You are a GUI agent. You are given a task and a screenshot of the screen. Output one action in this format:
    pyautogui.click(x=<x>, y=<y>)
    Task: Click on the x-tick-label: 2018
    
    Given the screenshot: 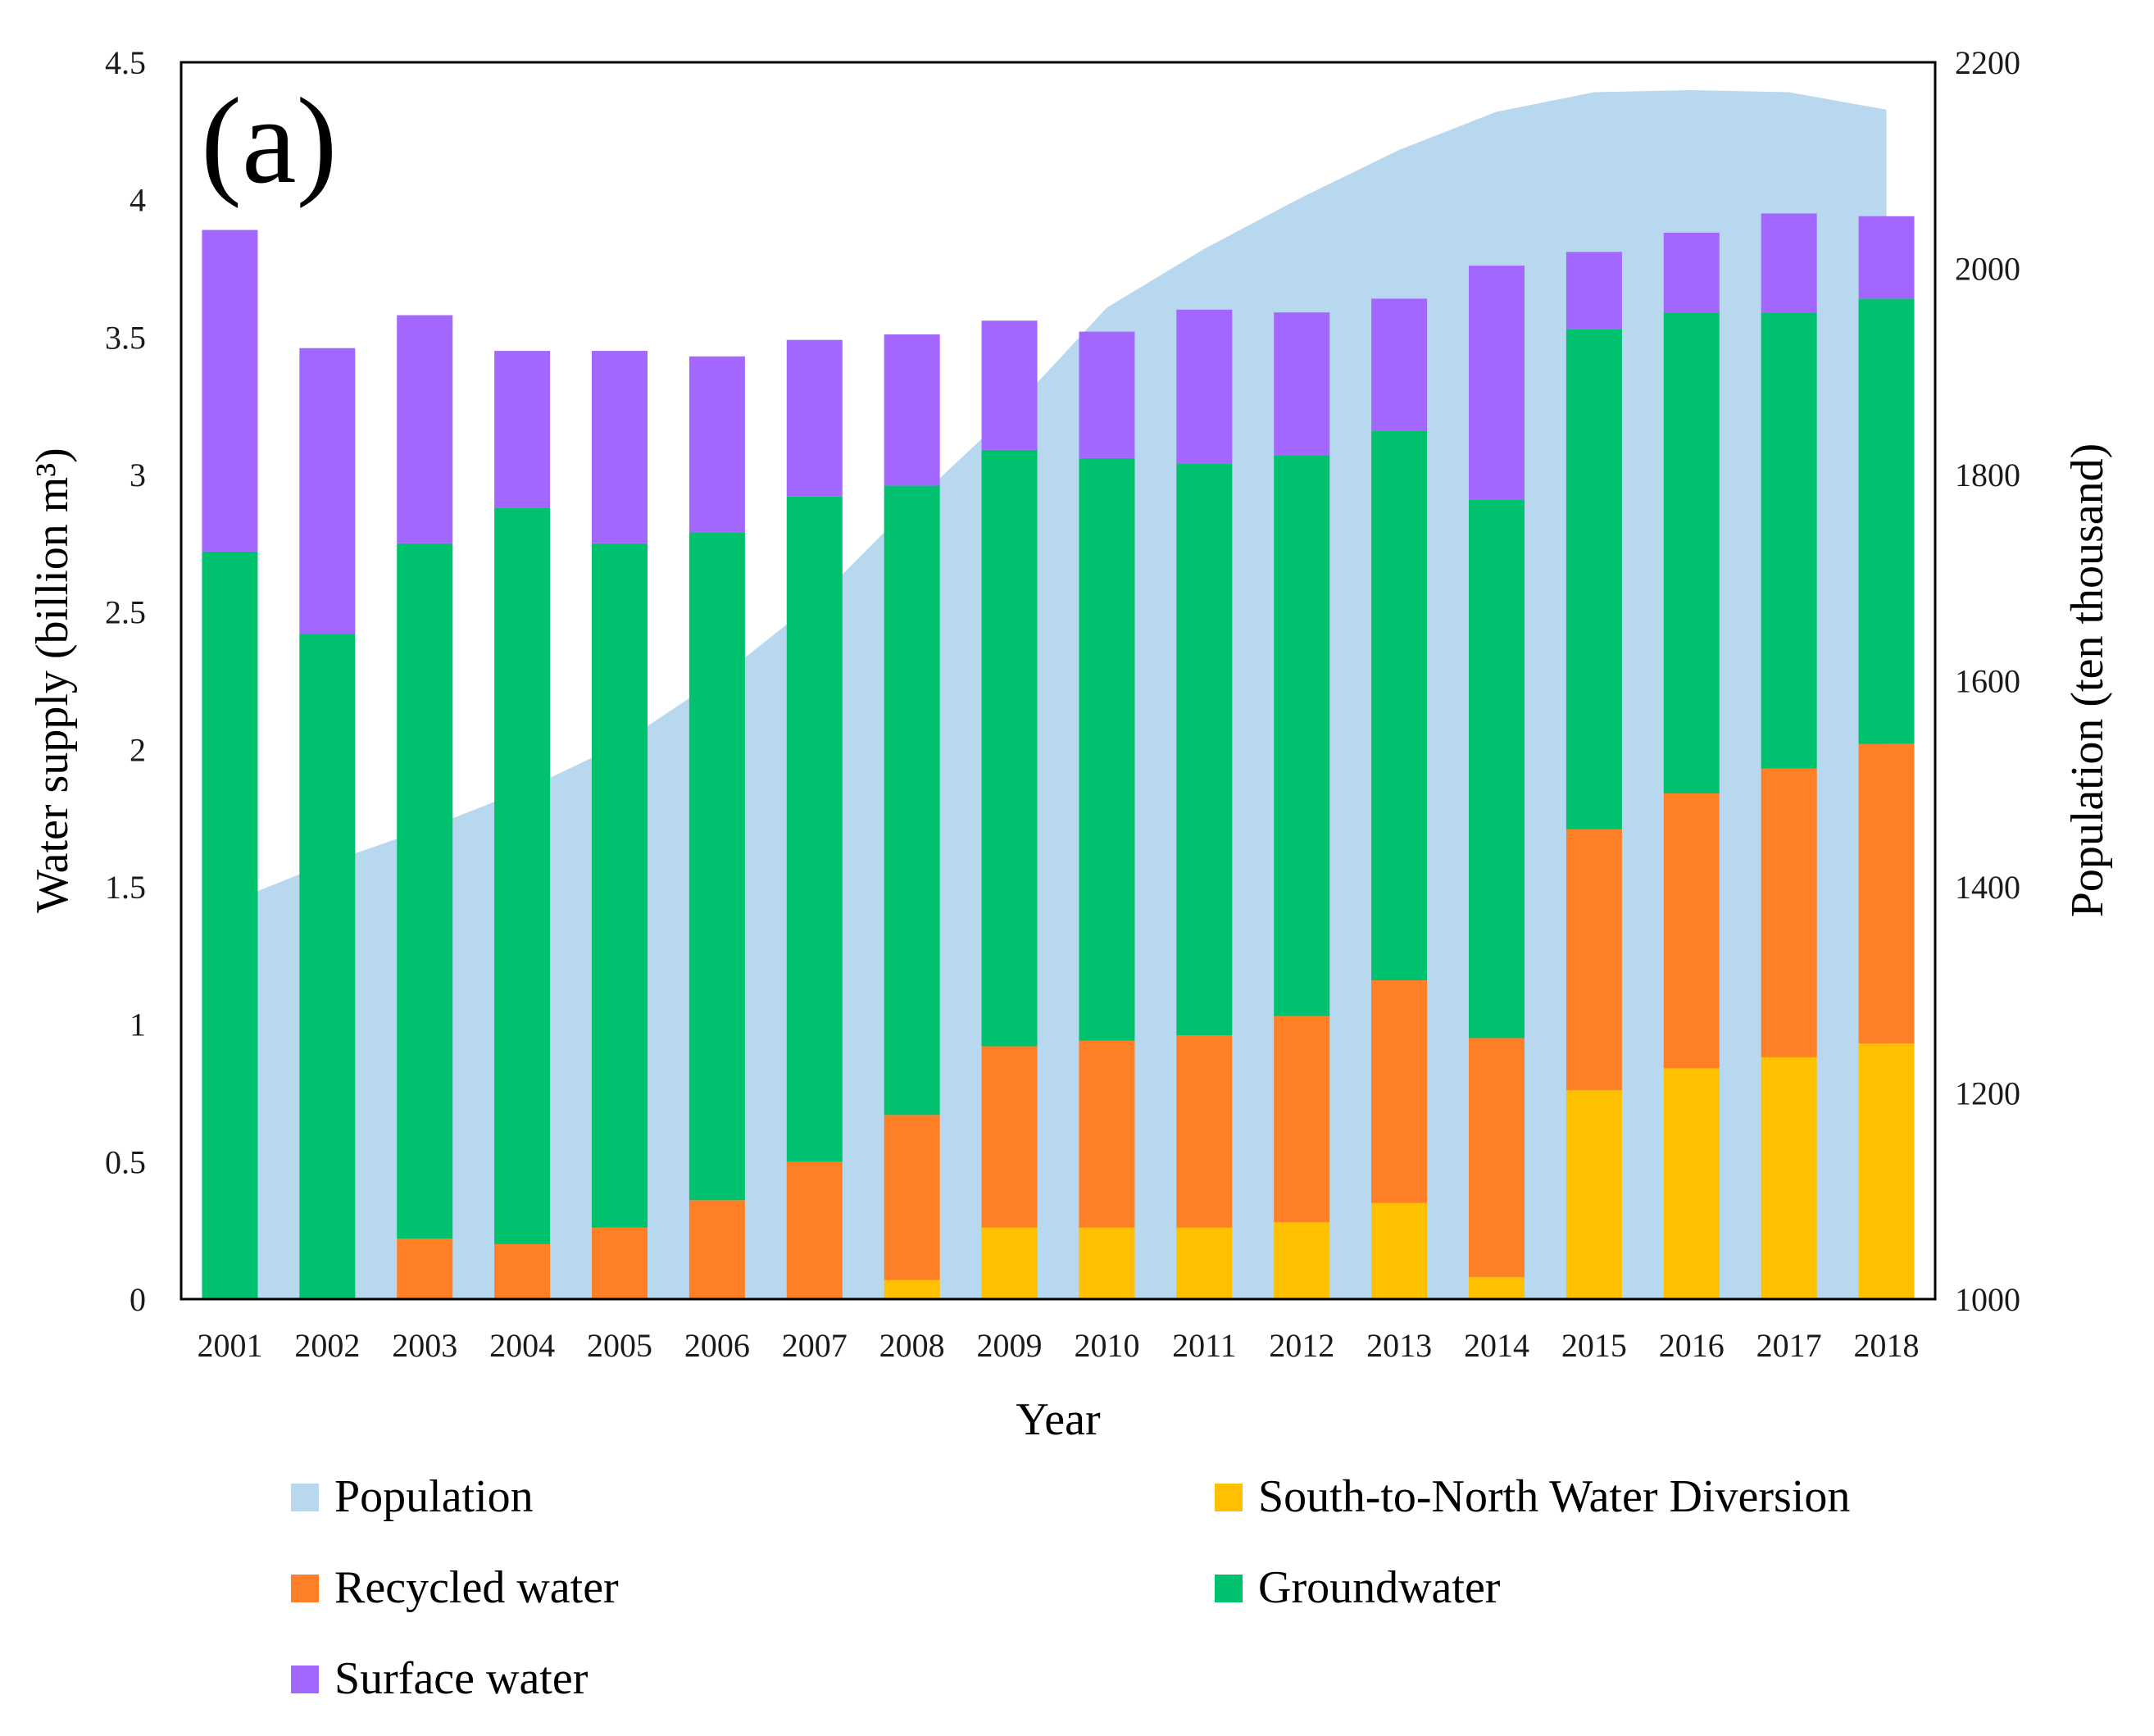 What is the action you would take?
    pyautogui.click(x=1887, y=1345)
    